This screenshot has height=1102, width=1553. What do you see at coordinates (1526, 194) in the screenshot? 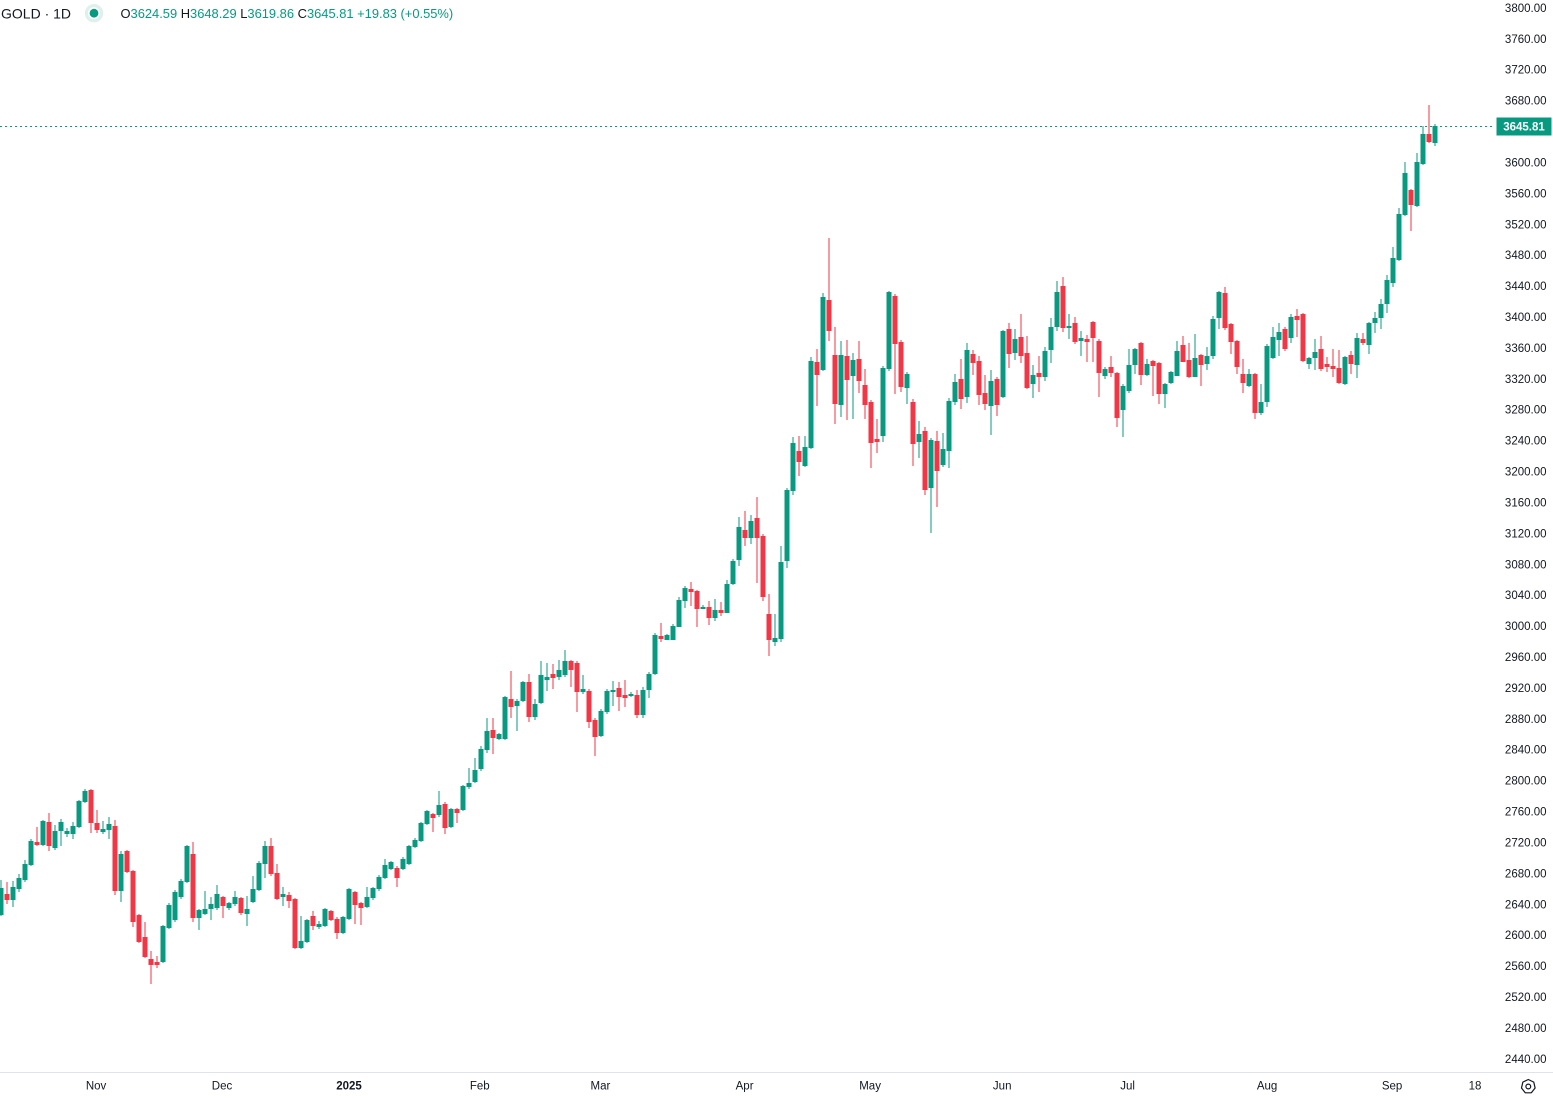
I see `svg-text: 3560.00` at bounding box center [1526, 194].